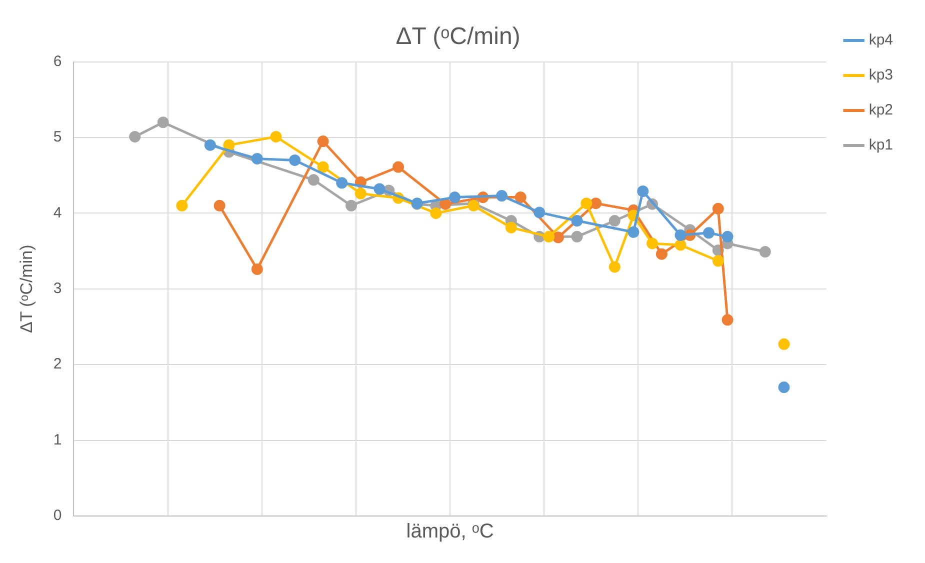  What do you see at coordinates (458, 36) in the screenshot?
I see `chart-title: ΔT (ᵒC/min)` at bounding box center [458, 36].